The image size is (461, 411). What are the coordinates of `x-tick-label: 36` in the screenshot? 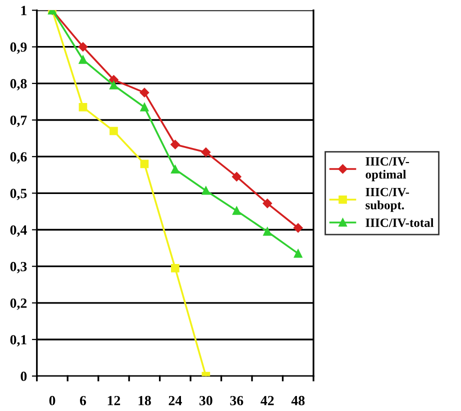 It's located at (237, 401).